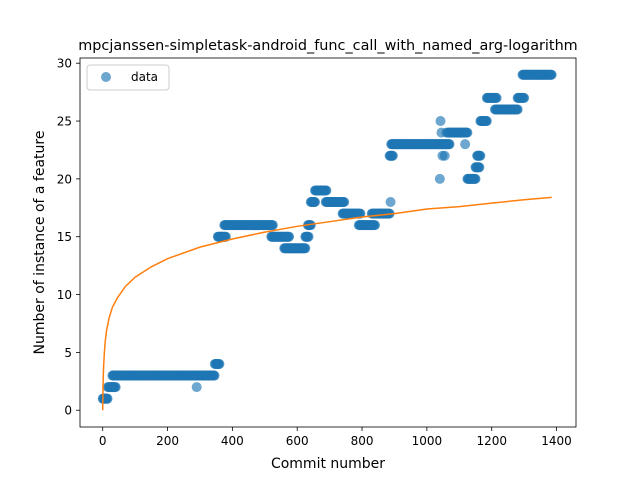  I want to click on y-axis-label: Number of instance of a feature, so click(40, 243).